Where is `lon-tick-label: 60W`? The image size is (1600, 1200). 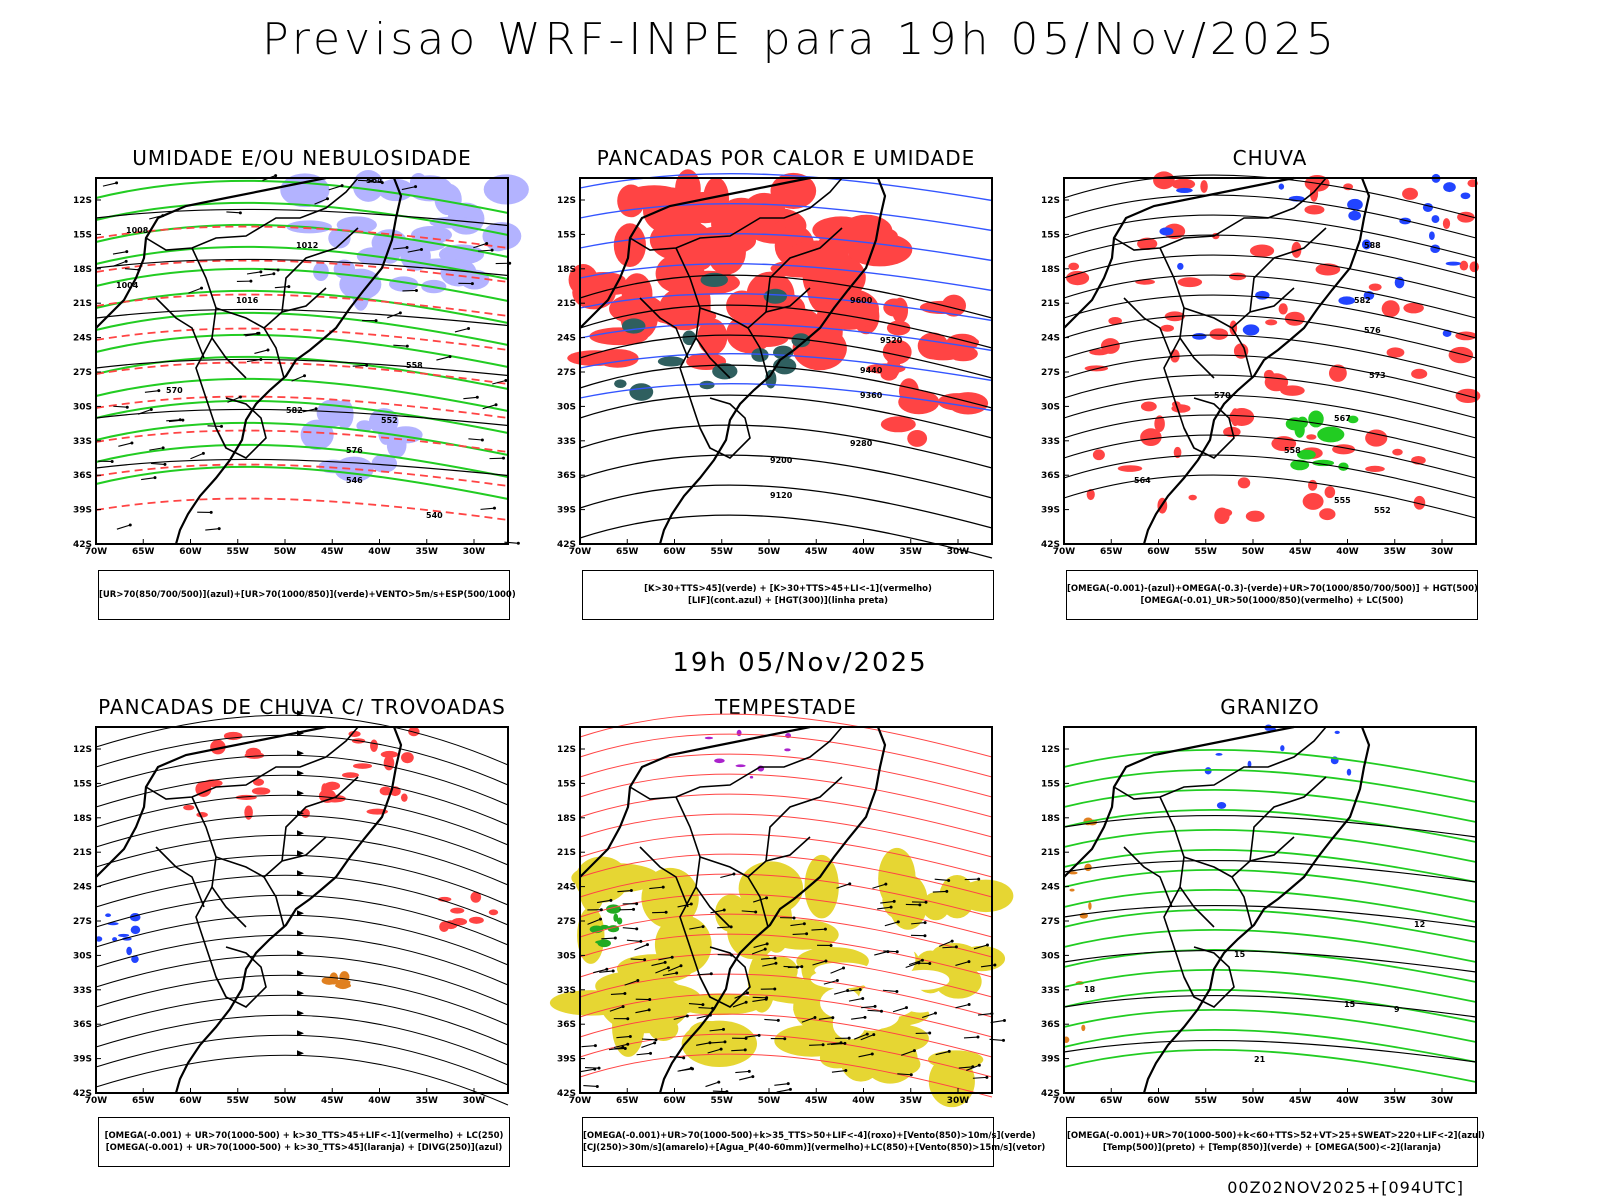 lon-tick-label: 60W is located at coordinates (190, 552).